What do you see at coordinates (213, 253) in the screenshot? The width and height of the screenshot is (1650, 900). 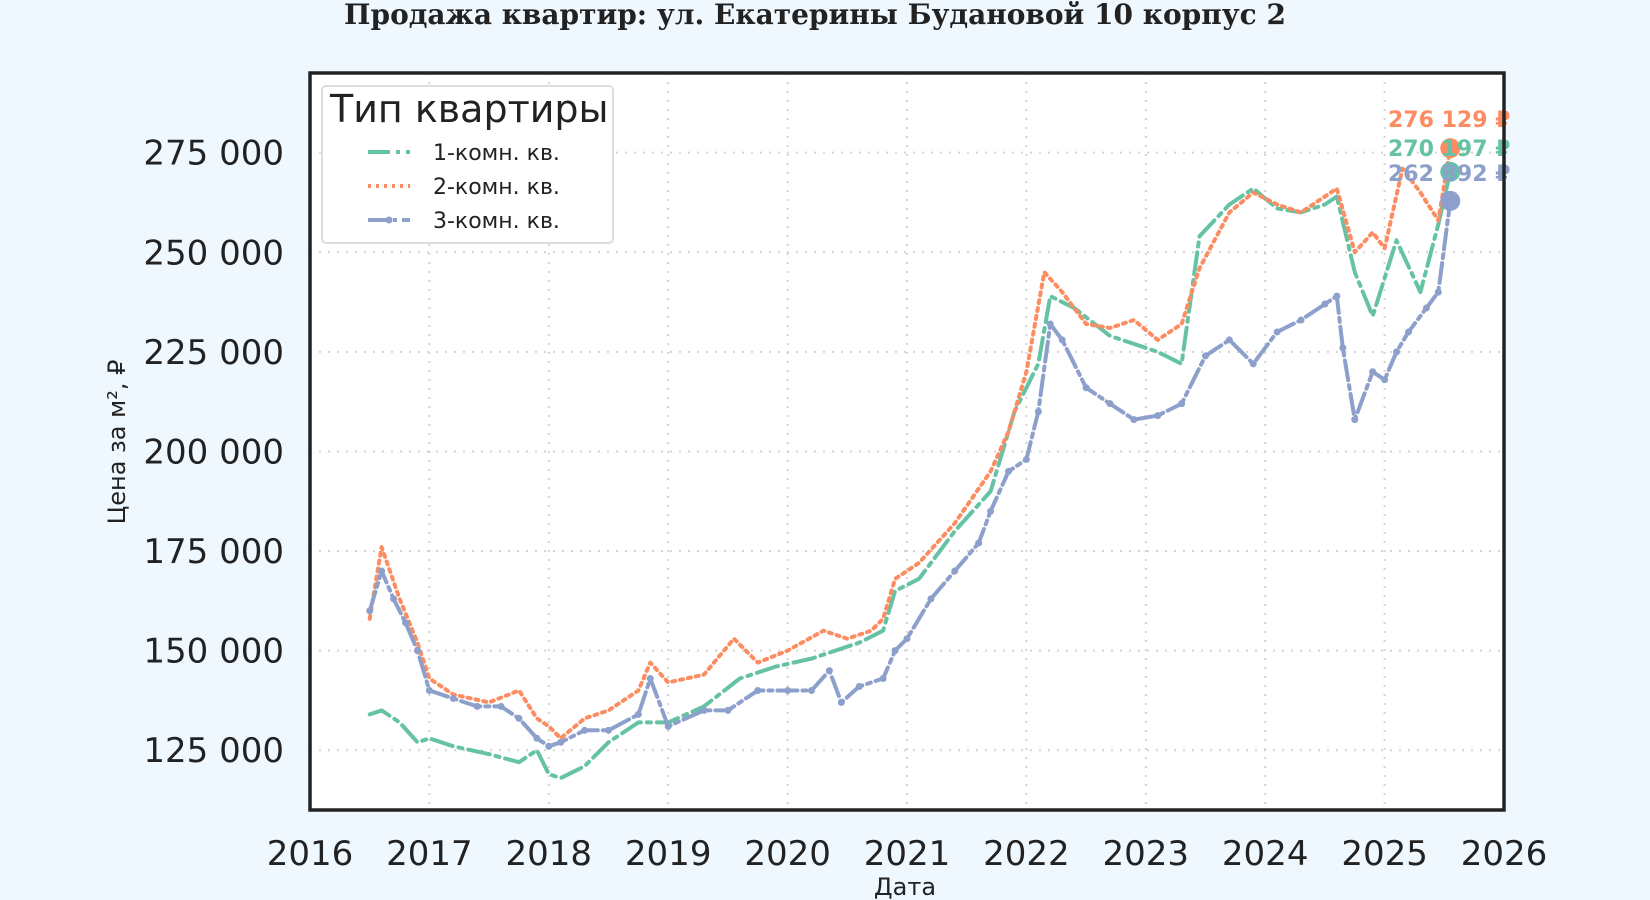 I see `y-tick-label: 250 000` at bounding box center [213, 253].